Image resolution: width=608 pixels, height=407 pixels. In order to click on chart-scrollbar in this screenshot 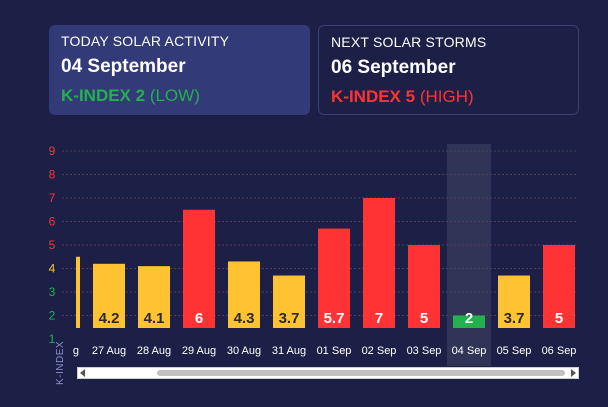, I will do `click(328, 373)`.